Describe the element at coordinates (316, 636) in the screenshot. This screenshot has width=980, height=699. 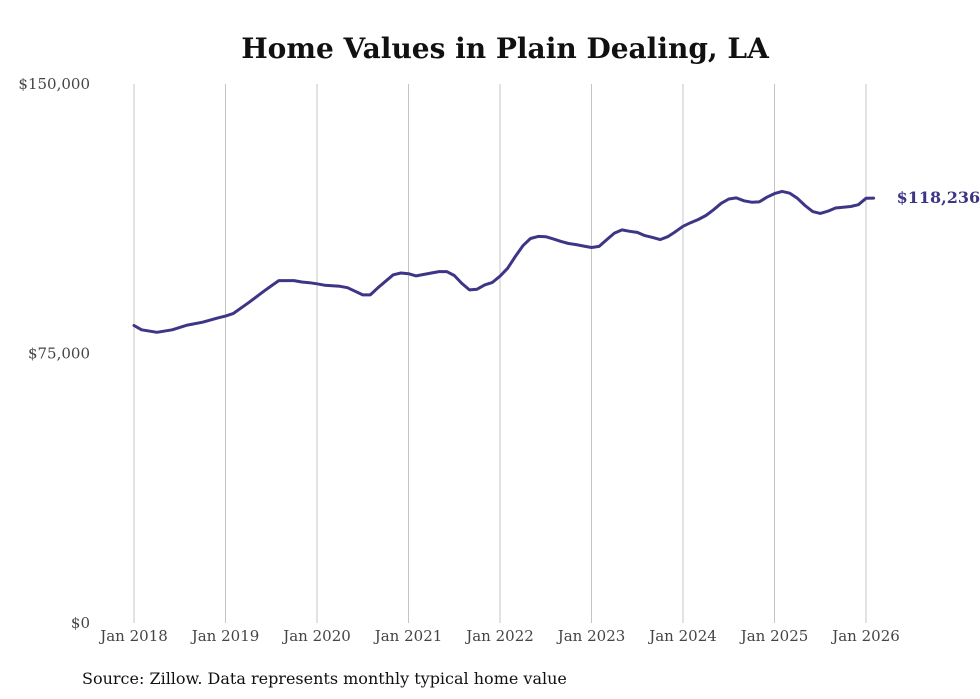
I see `x-tick-label: Jan 2020` at that location.